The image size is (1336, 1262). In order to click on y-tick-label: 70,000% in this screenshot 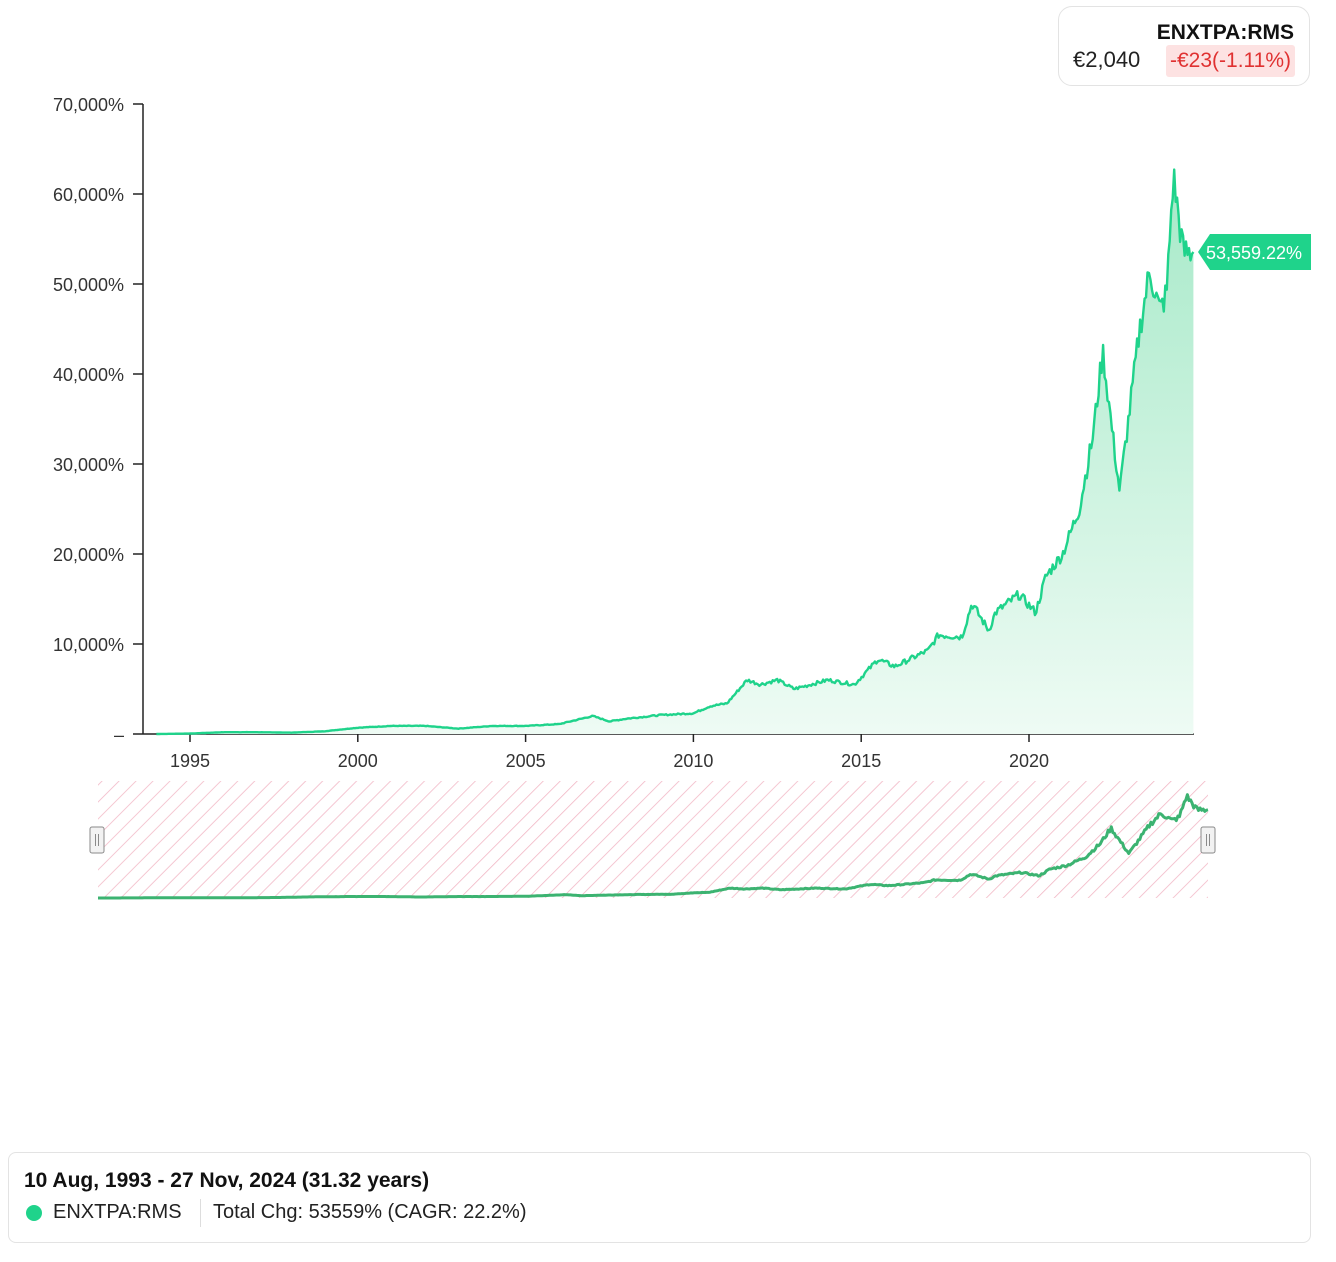, I will do `click(88, 105)`.